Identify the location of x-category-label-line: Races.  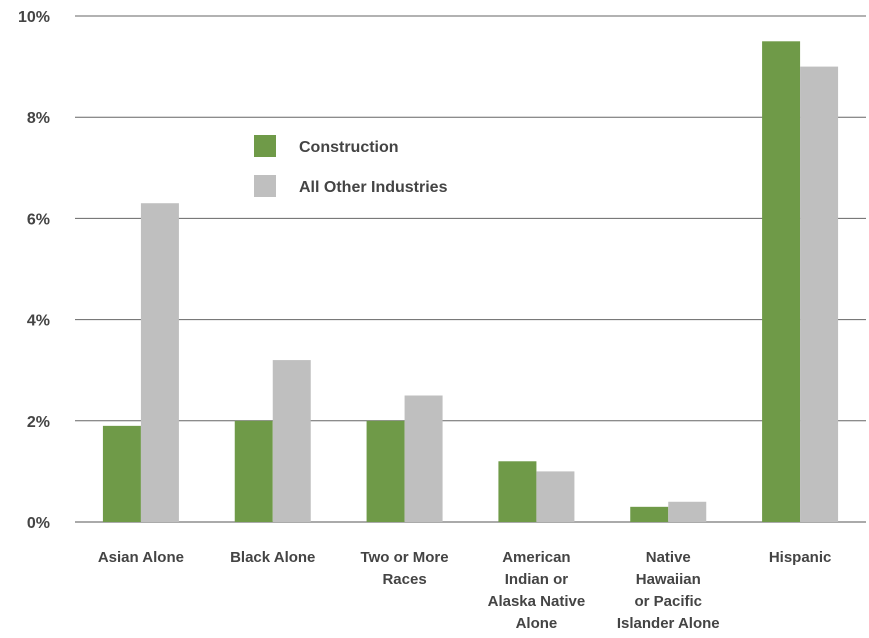
(404, 579).